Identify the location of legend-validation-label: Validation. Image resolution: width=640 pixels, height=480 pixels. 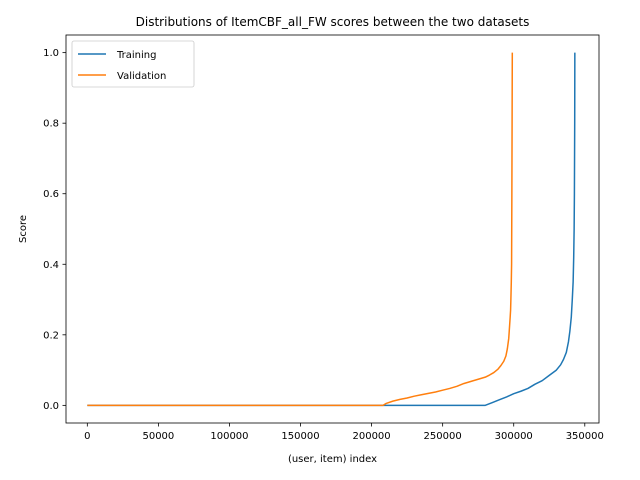
(141, 76).